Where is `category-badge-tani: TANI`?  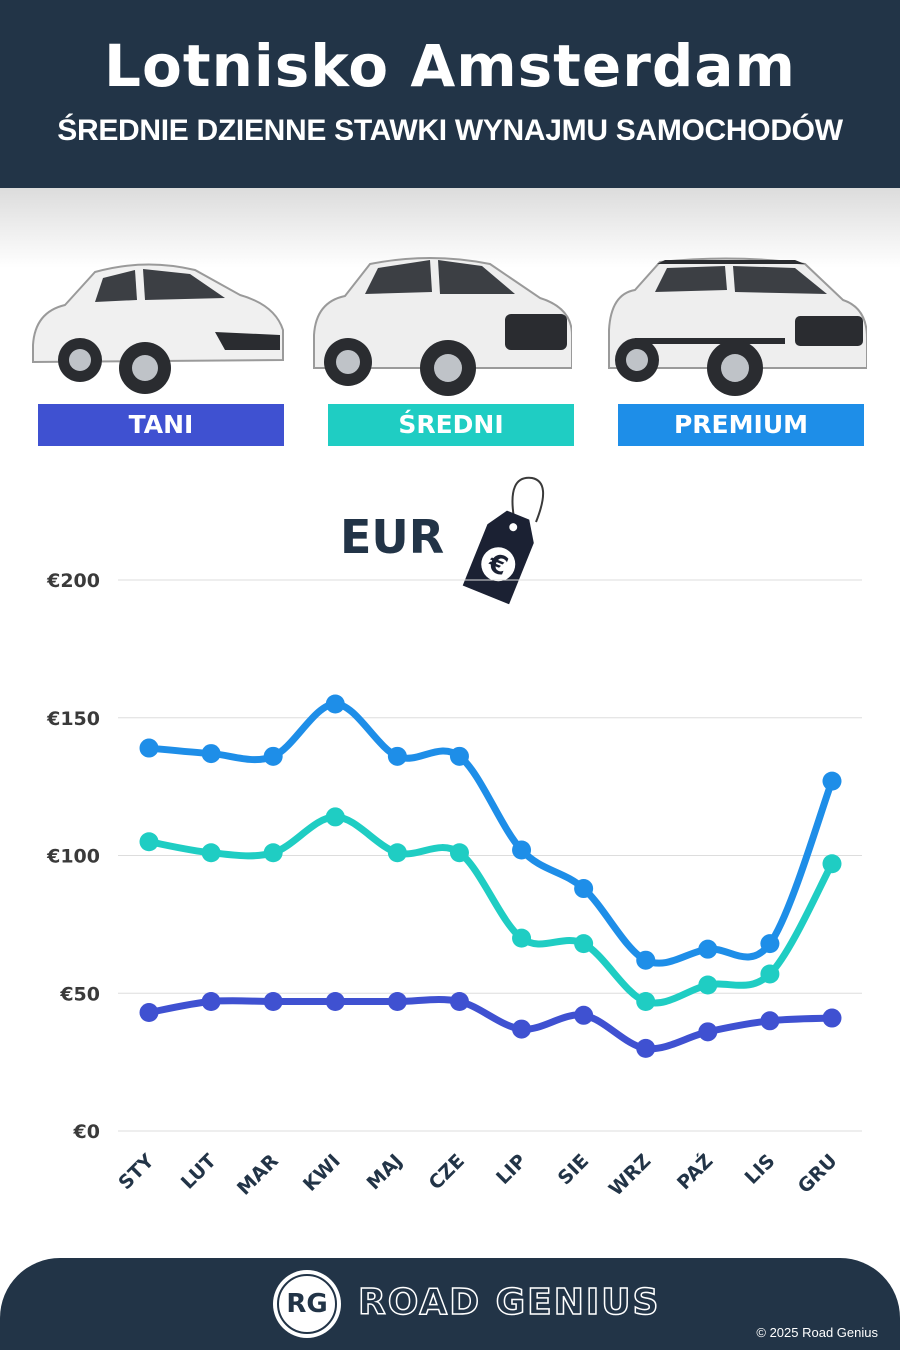
category-badge-tani: TANI is located at coordinates (161, 425).